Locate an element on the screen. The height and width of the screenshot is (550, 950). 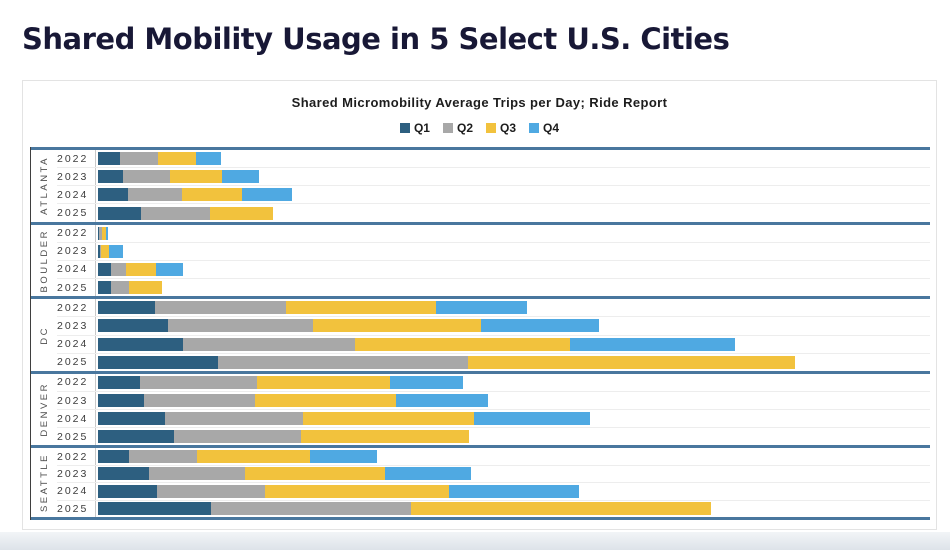
year-row-seattle-2023: 2023 is located at coordinates (493, 474).